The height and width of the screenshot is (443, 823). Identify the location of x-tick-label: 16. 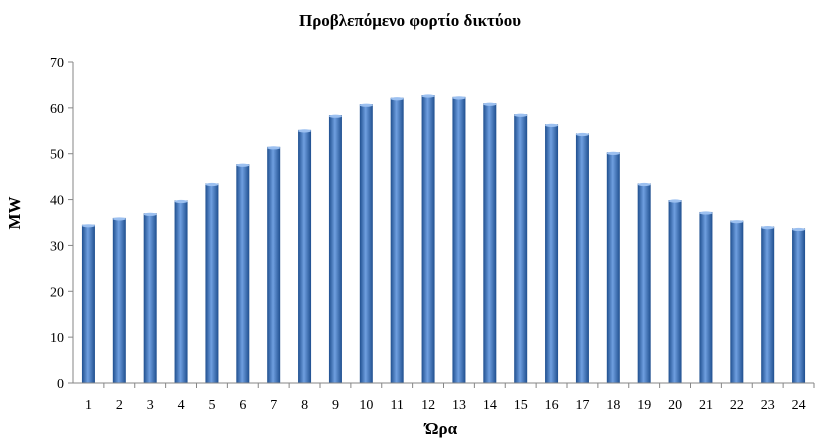
(552, 405).